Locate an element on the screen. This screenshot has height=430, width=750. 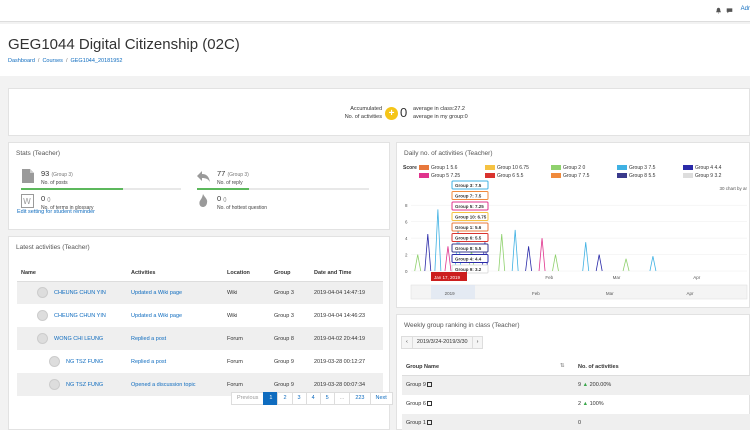
col-activity-count: No. of activities is located at coordinates (598, 367).